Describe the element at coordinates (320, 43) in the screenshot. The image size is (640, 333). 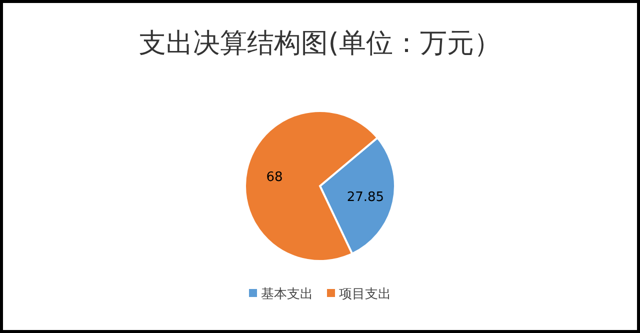
I see `chart-title: 支出决算结构图(单位：万元）` at that location.